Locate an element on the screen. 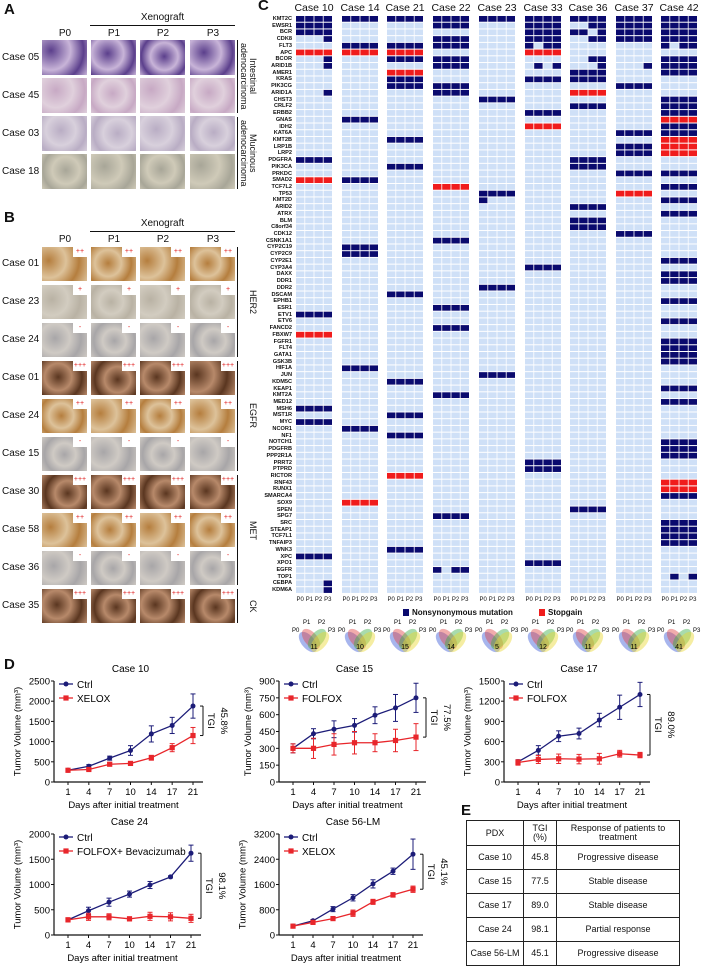  row-label: Case 58 is located at coordinates (21, 529).